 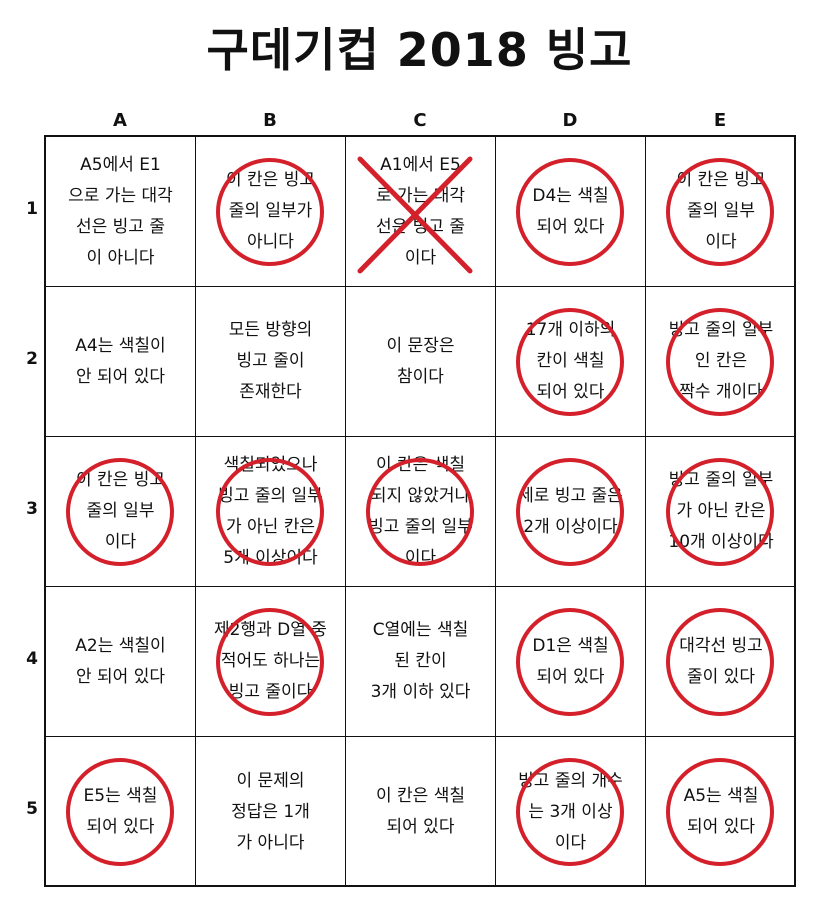 I want to click on column-header-d: D, so click(x=570, y=120).